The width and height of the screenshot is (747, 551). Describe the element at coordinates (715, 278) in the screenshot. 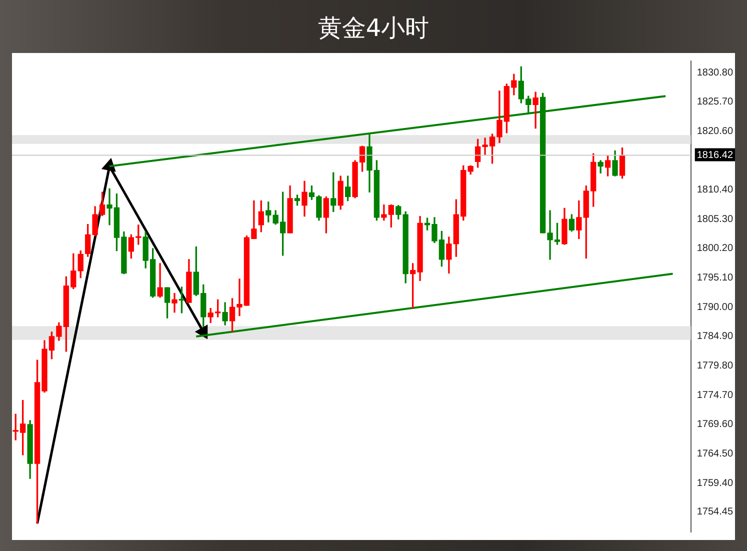

I see `y-tick-label: 1795.10` at that location.